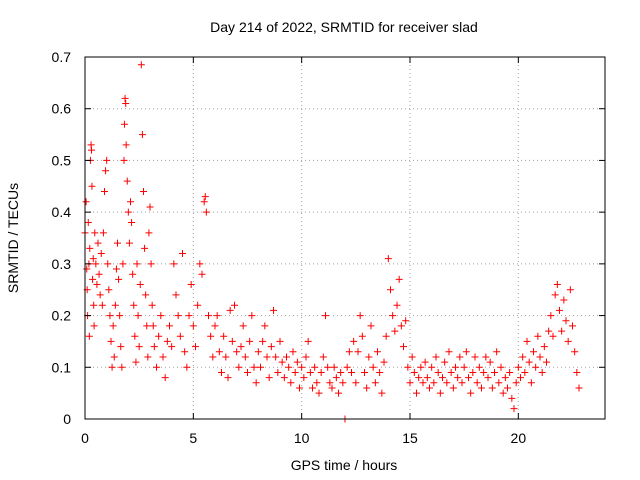 Image resolution: width=640 pixels, height=480 pixels. What do you see at coordinates (85, 438) in the screenshot?
I see `x-tick-label: 0` at bounding box center [85, 438].